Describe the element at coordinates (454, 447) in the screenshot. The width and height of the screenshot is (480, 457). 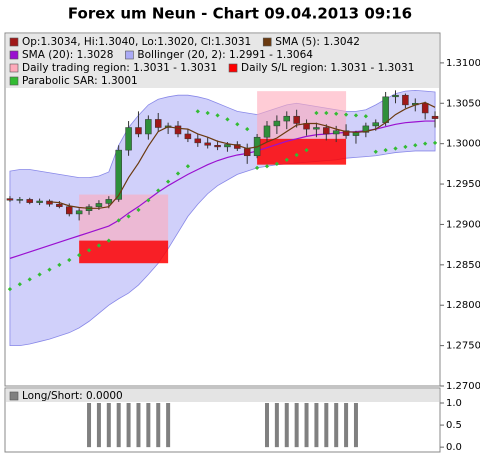
I see `y-tick-label: 0.0` at that location.